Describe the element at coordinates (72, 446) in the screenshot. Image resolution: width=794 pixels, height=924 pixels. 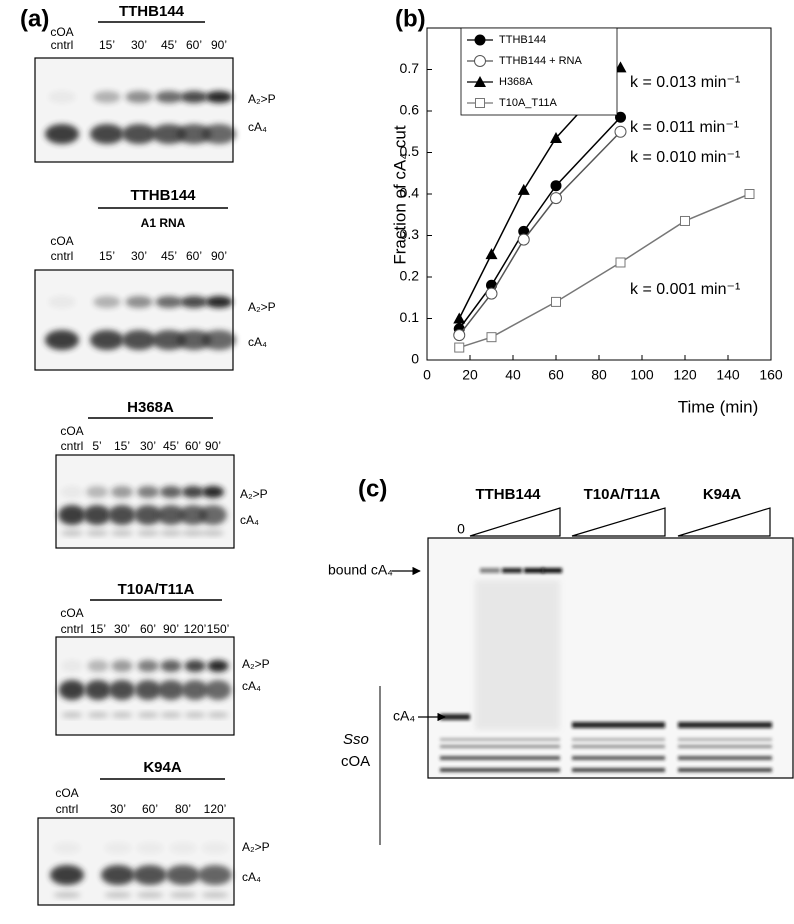
I see `lane-label: cntrl` at that location.